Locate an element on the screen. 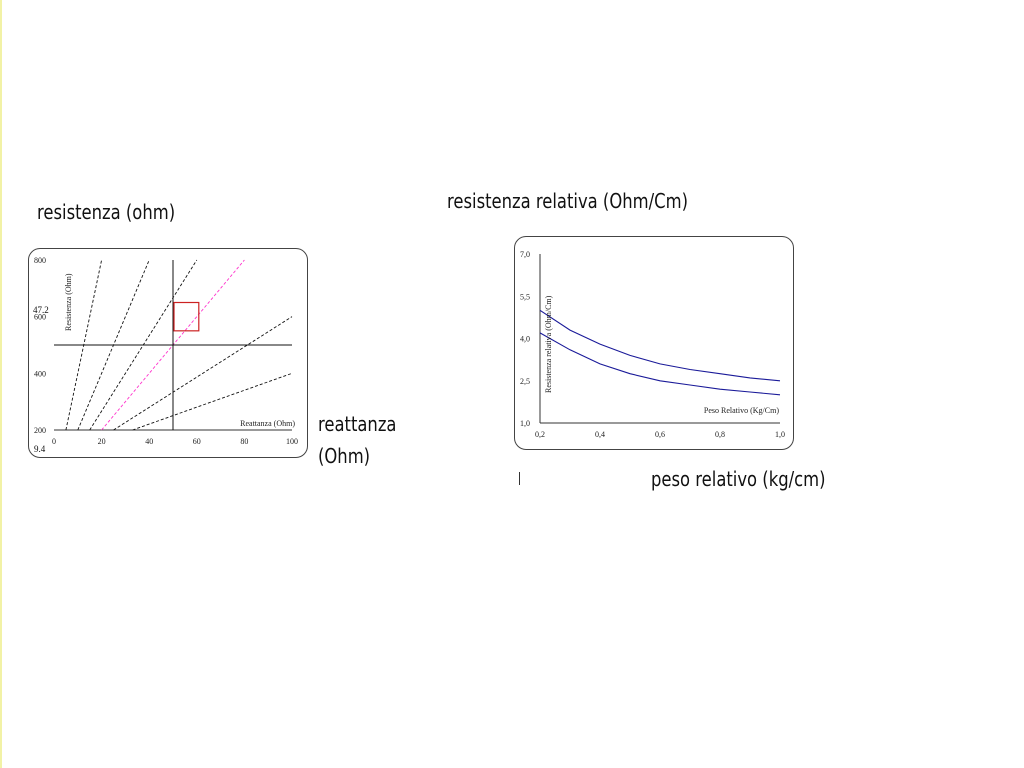 The image size is (1024, 768). x-tick-label: 60 is located at coordinates (197, 441).